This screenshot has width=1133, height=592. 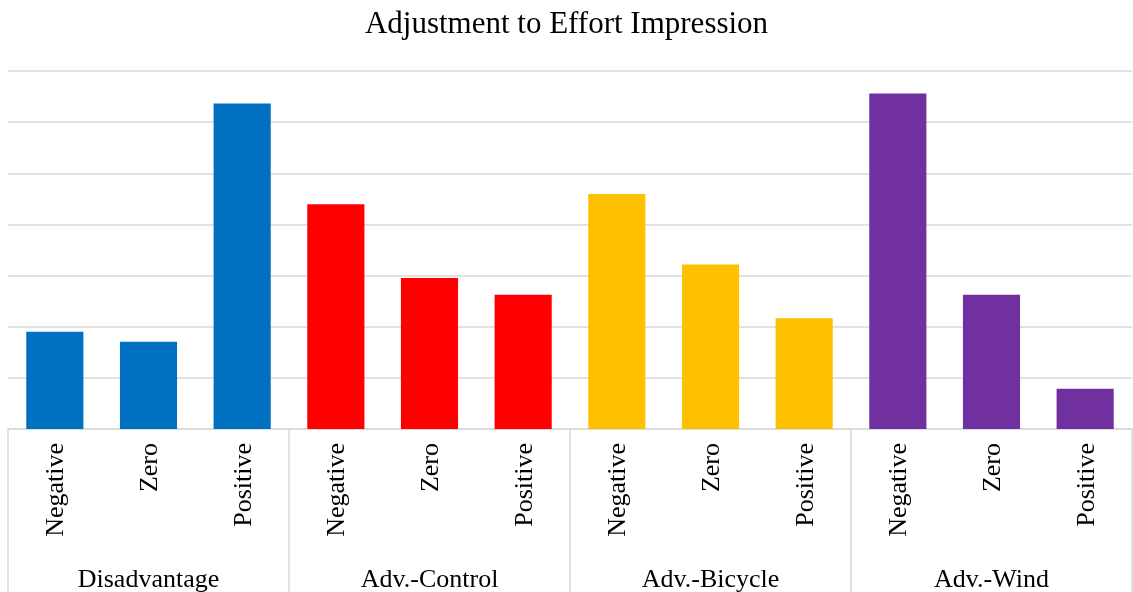 I want to click on text: Adv.-Control, so click(x=429, y=577).